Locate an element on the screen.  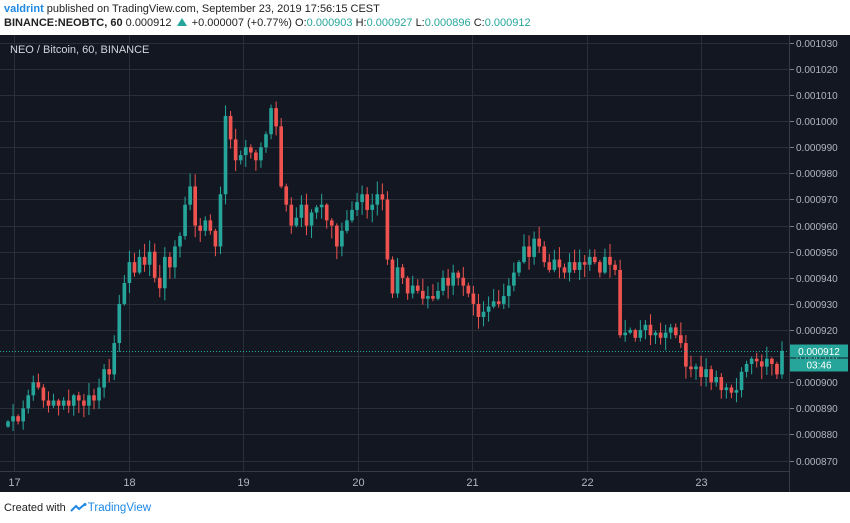
price-tick-label: 0.000900 is located at coordinates (817, 383).